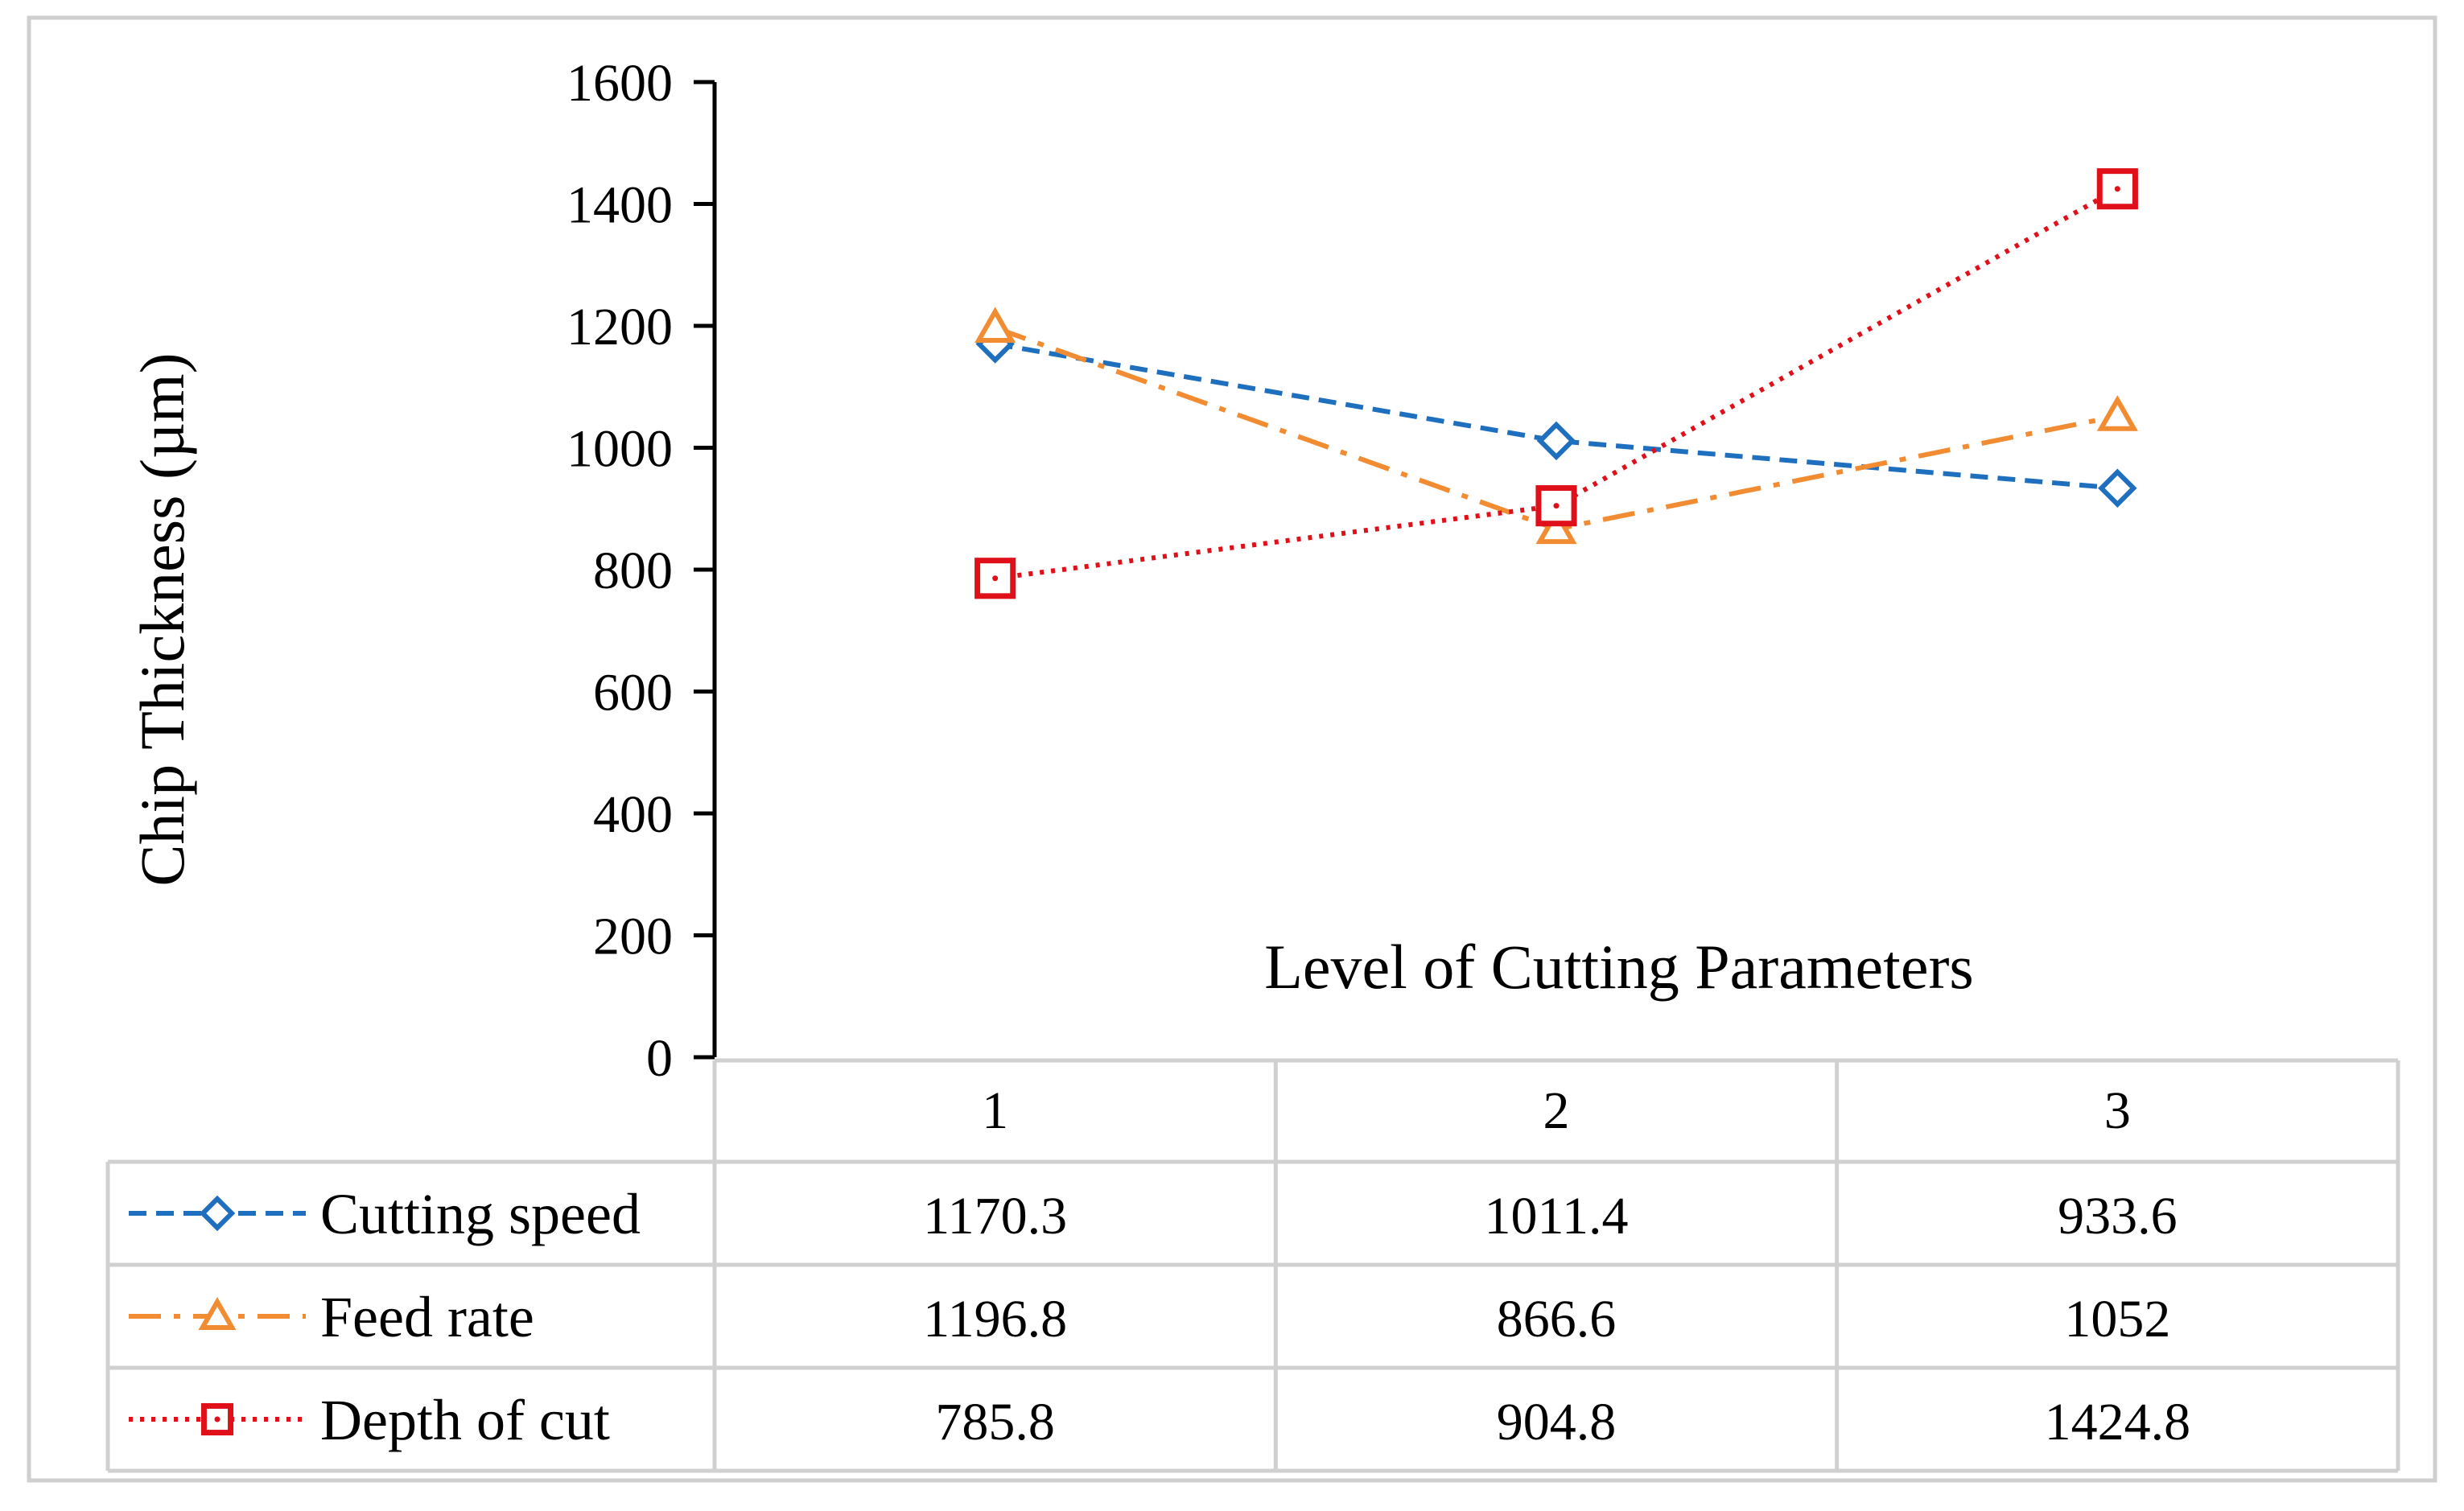 This screenshot has height=1511, width=2464. I want to click on category-label: 2, so click(1556, 1110).